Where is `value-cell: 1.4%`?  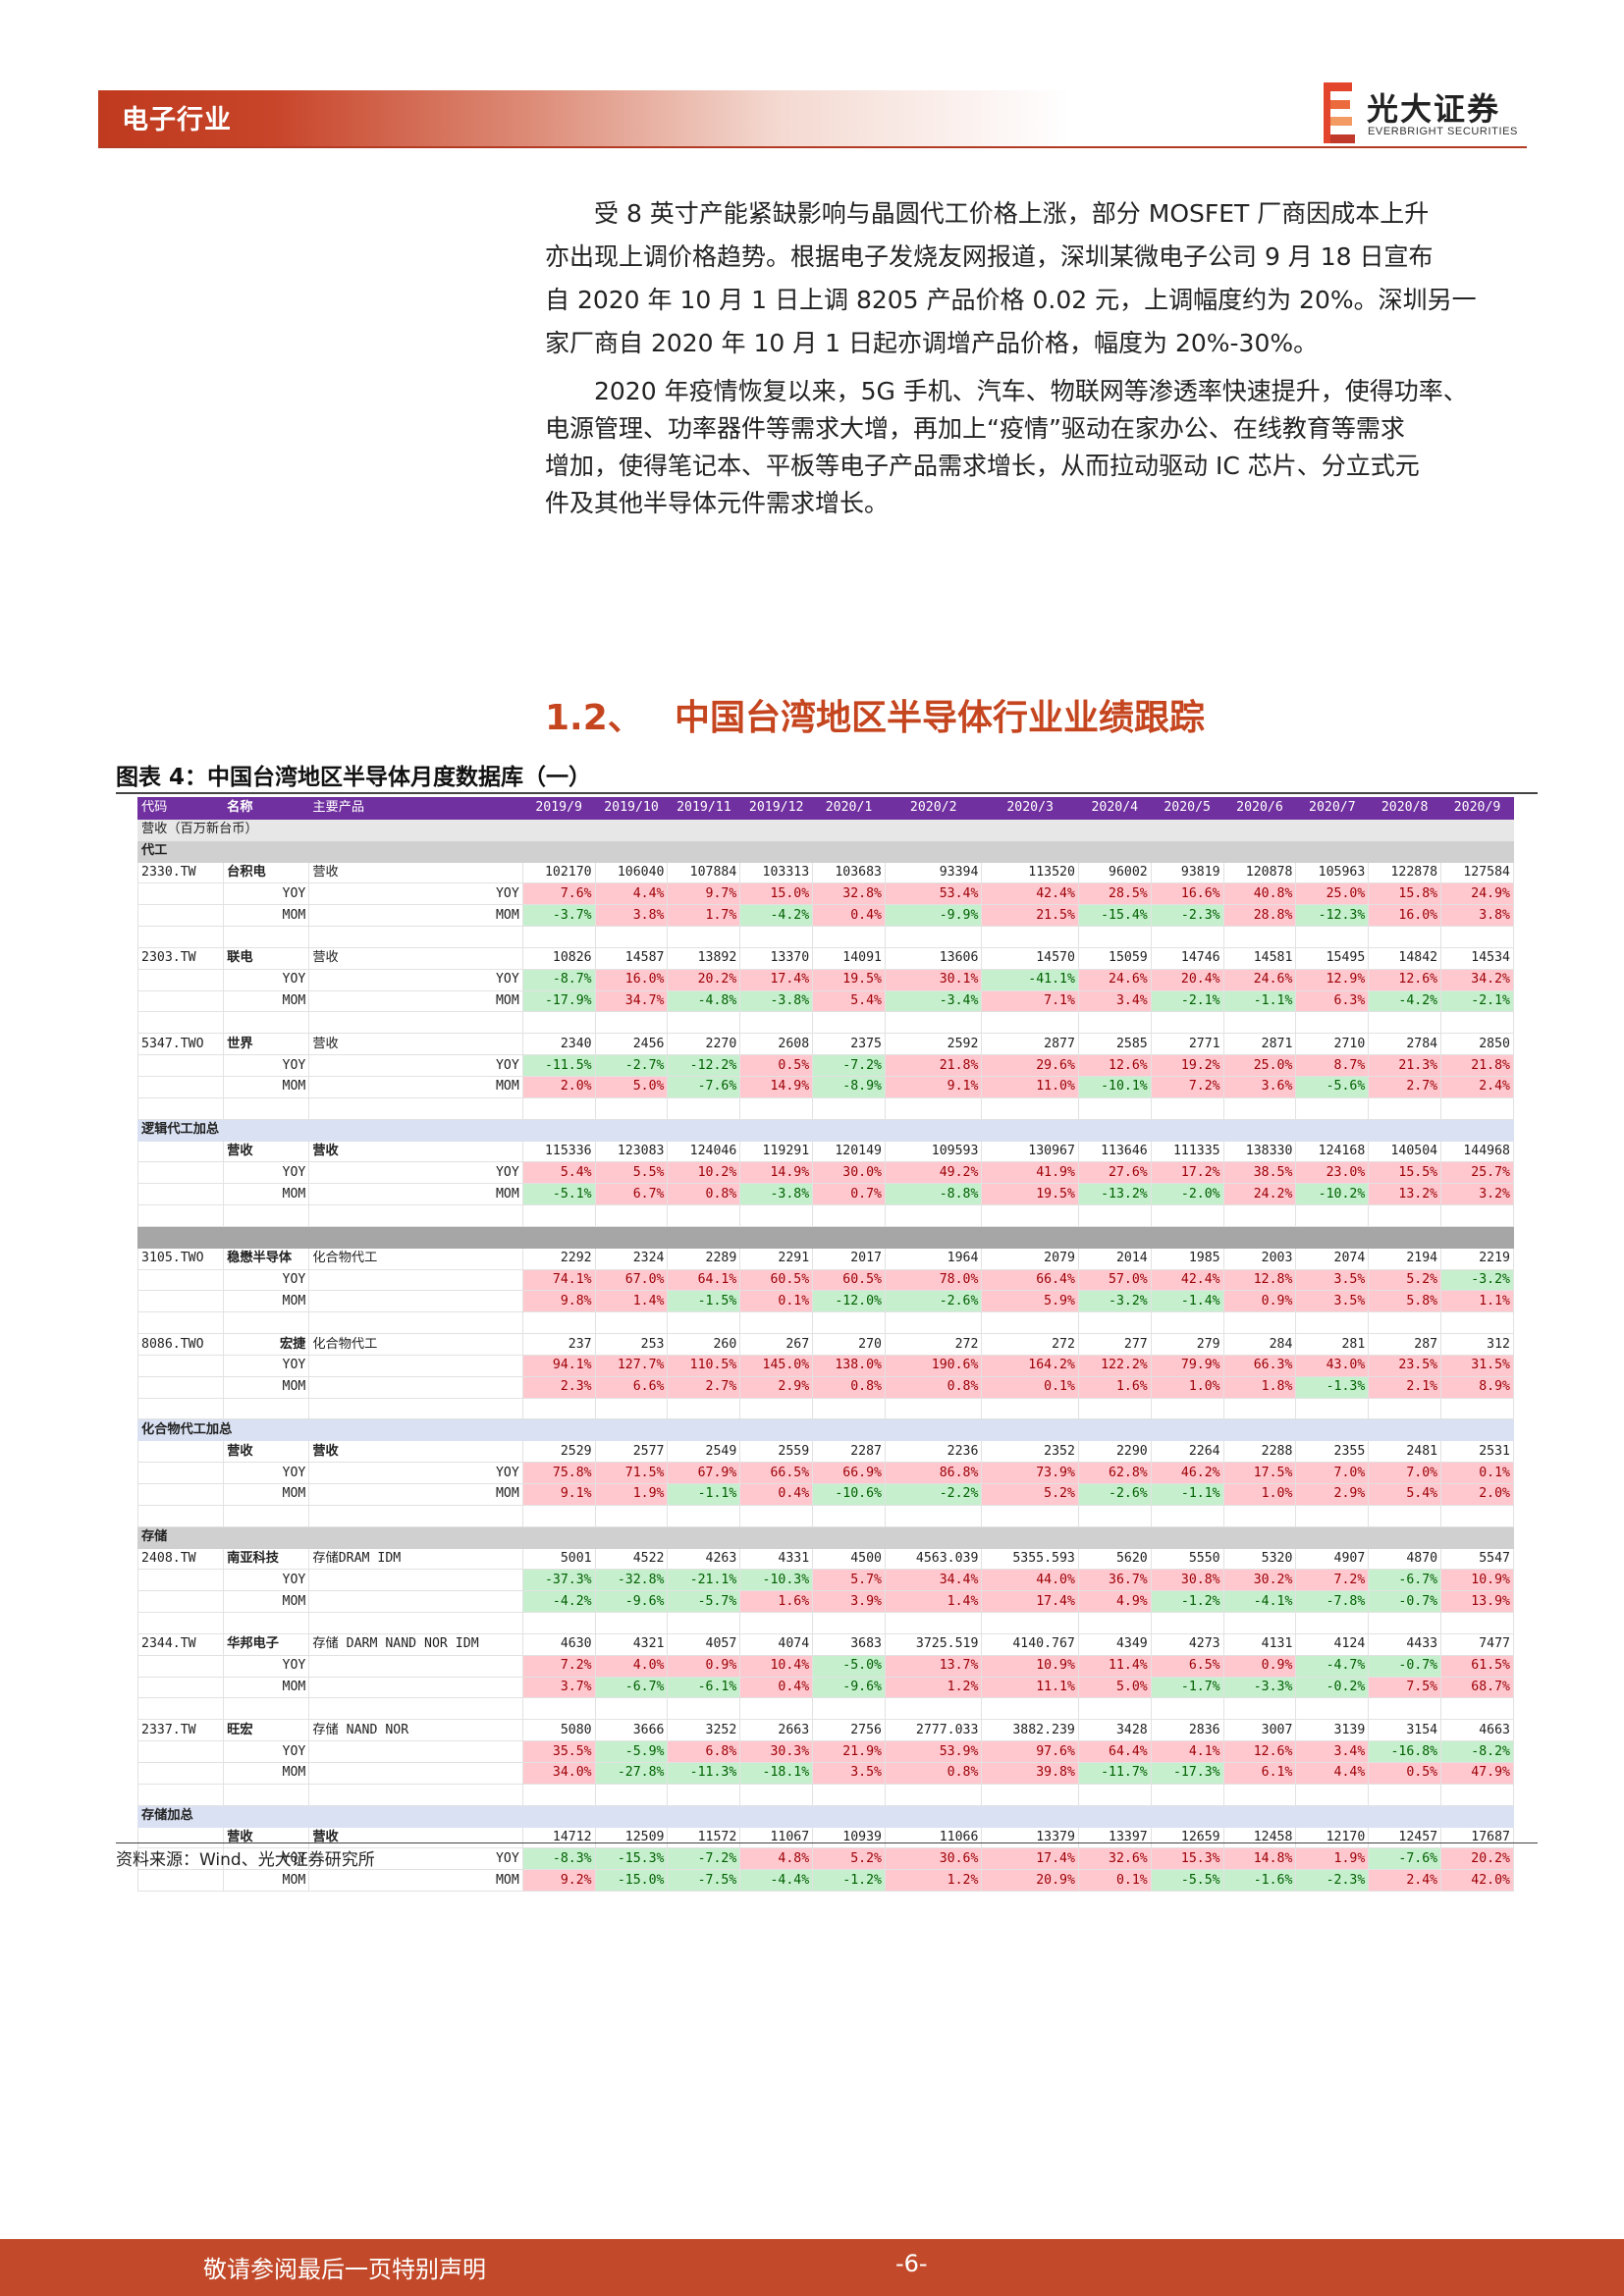 value-cell: 1.4% is located at coordinates (631, 1302).